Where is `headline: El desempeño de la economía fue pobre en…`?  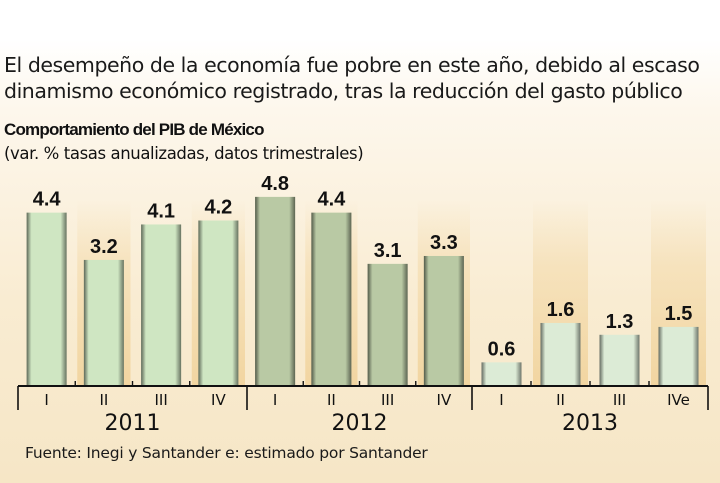
headline: El desempeño de la economía fue pobre en… is located at coordinates (352, 78).